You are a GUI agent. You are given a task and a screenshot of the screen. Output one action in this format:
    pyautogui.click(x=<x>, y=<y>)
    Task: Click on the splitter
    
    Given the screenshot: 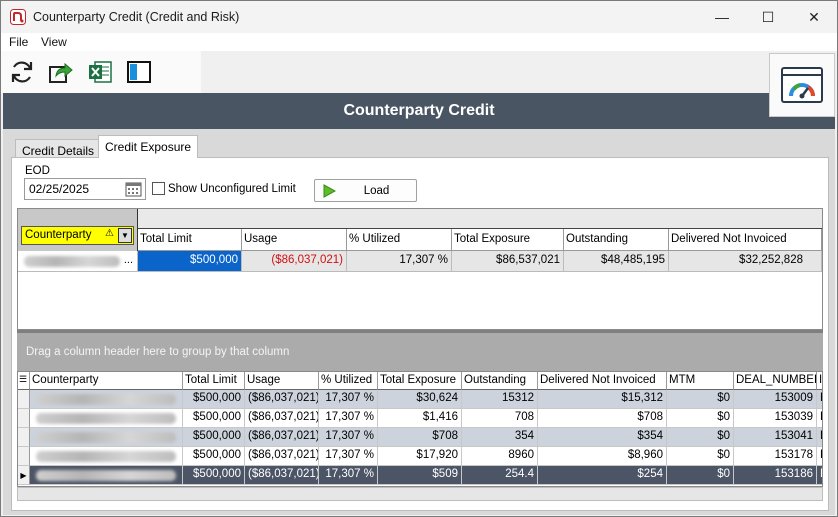 What is the action you would take?
    pyautogui.click(x=420, y=331)
    